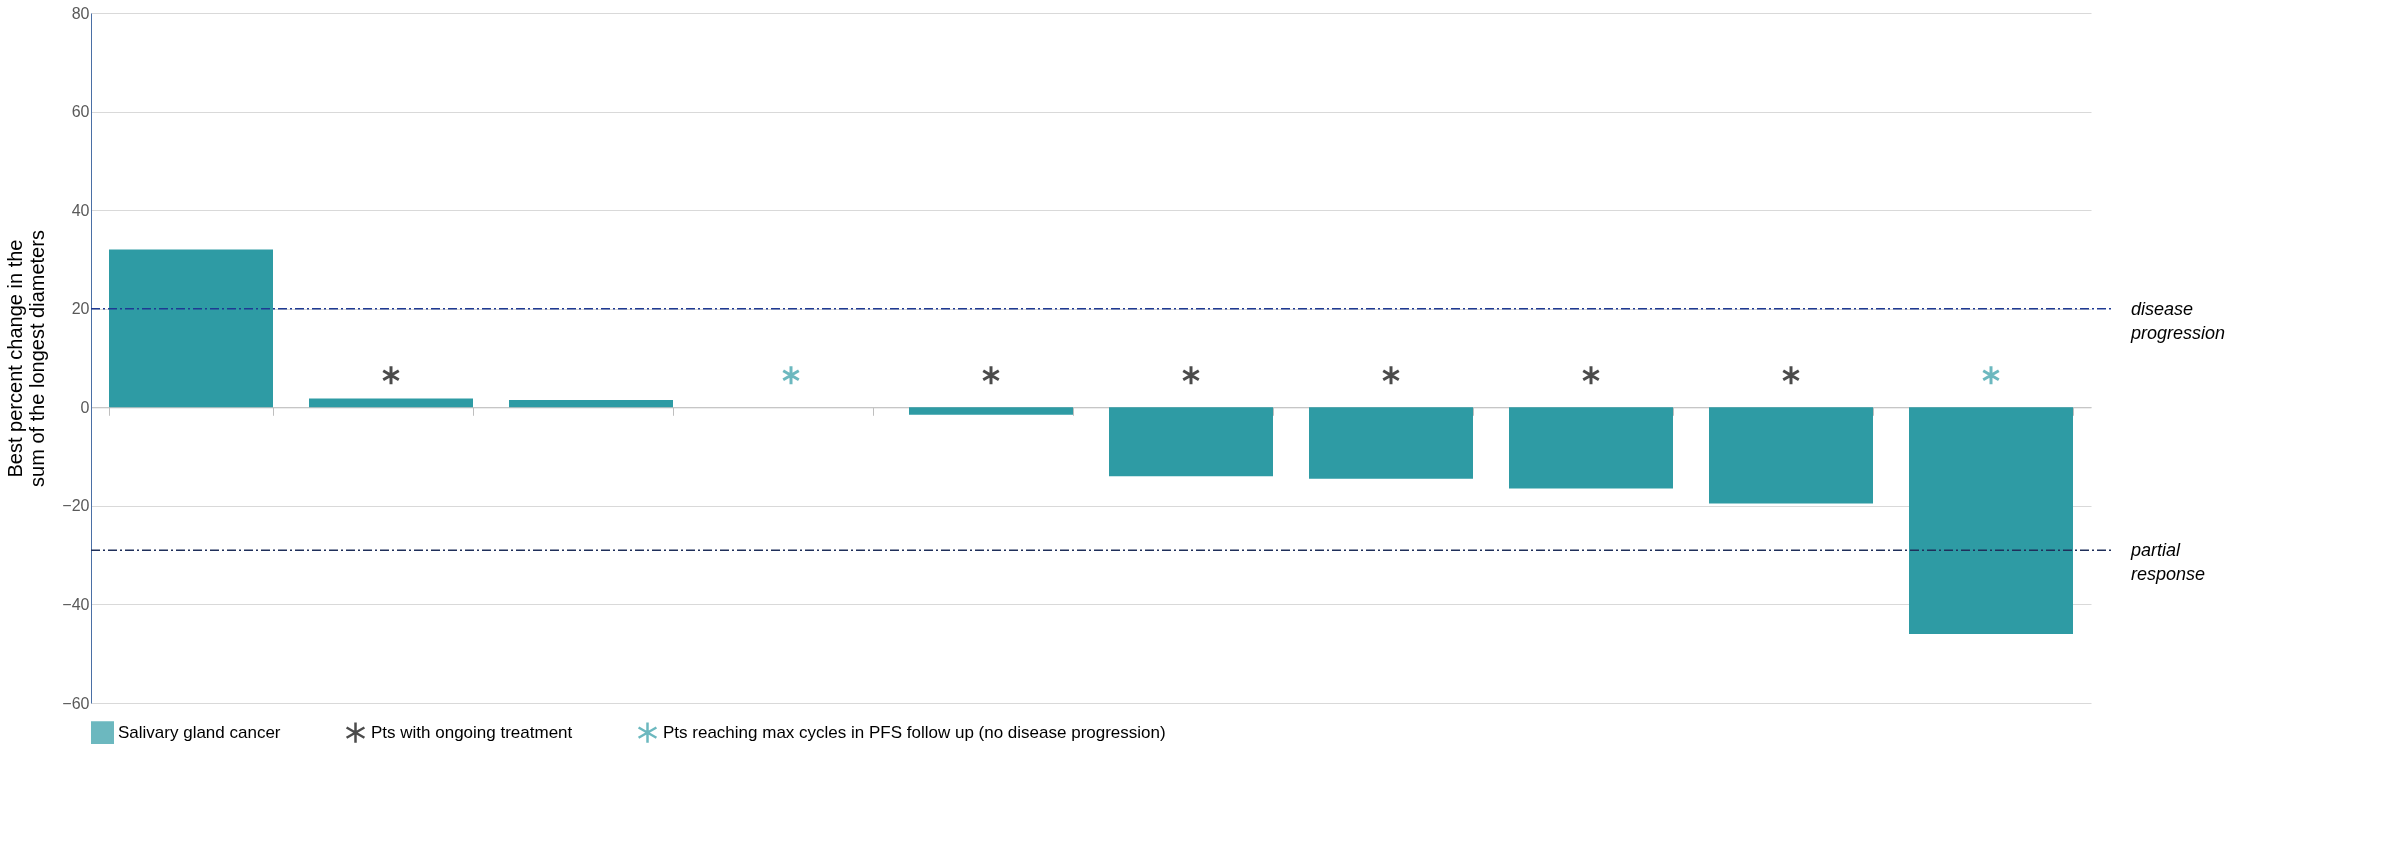 The width and height of the screenshot is (2405, 851). Describe the element at coordinates (80, 13) in the screenshot. I see `y-tick-label: 80` at that location.